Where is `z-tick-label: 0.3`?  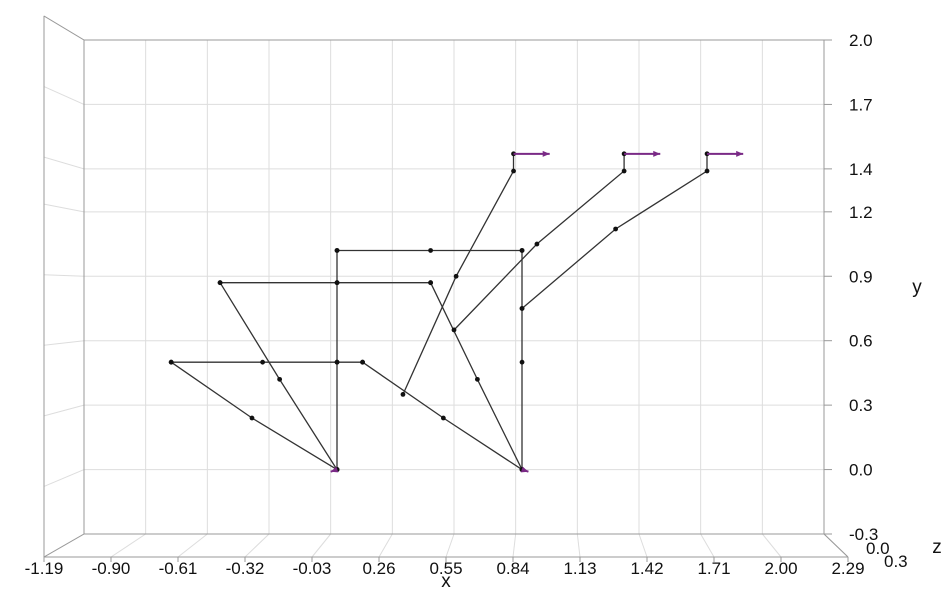
z-tick-label: 0.3 is located at coordinates (896, 561).